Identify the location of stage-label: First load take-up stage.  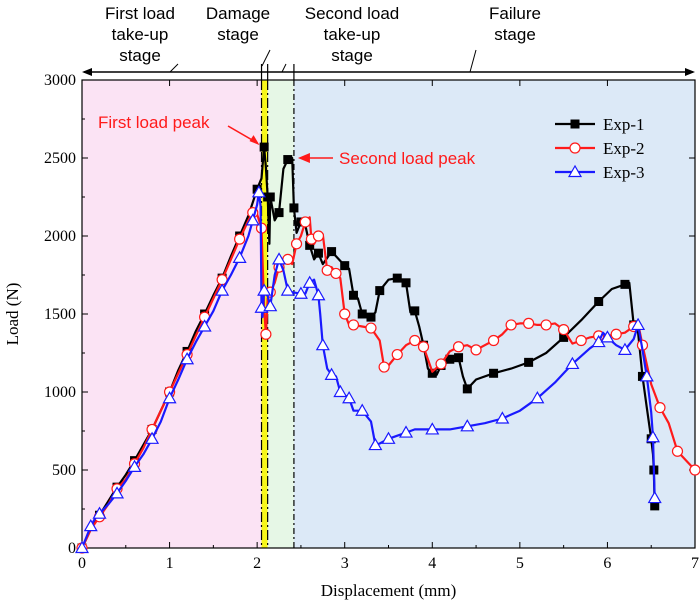
(140, 34).